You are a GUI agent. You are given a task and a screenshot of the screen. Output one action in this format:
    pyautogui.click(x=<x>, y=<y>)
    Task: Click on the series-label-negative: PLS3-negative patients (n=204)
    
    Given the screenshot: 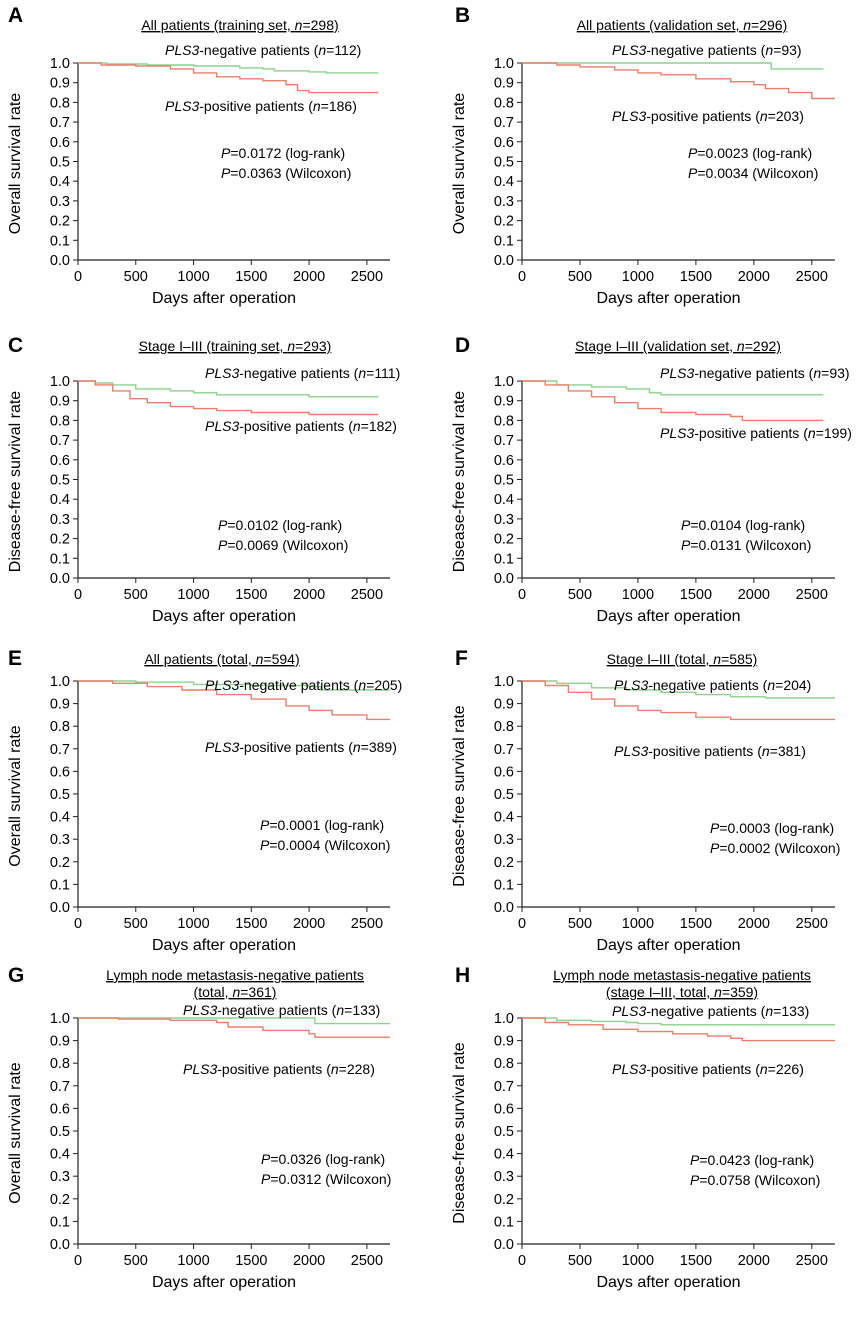 What is the action you would take?
    pyautogui.click(x=712, y=685)
    